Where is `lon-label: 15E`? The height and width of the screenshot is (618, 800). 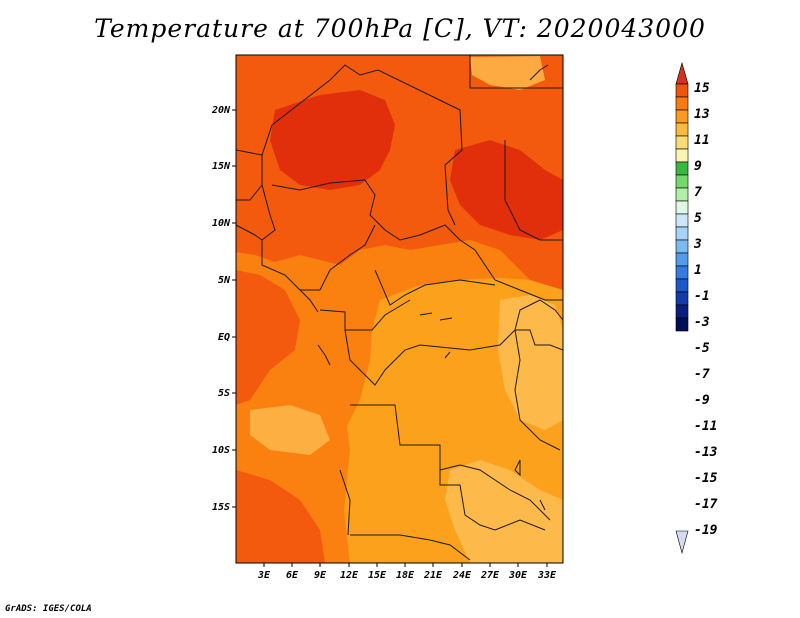 lon-label: 15E is located at coordinates (377, 575).